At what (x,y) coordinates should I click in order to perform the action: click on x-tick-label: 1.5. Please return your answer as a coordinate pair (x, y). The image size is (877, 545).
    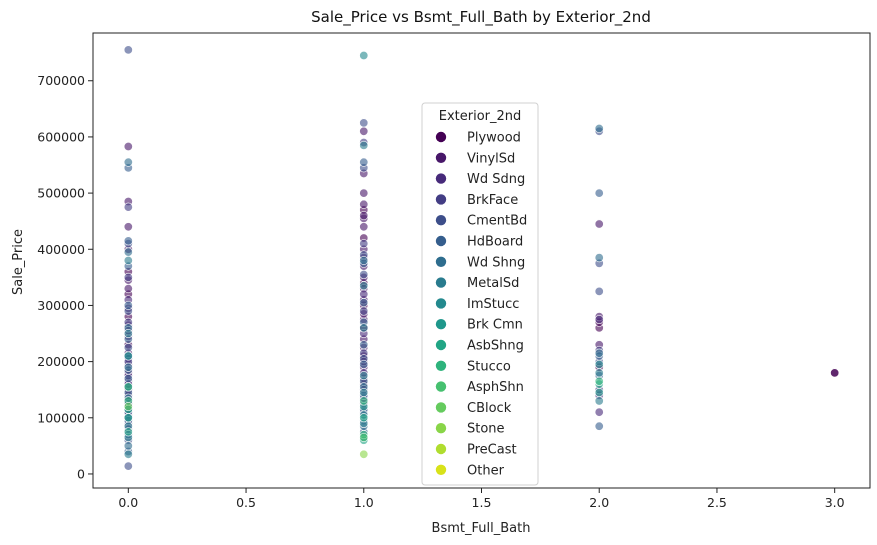
    Looking at the image, I should click on (482, 502).